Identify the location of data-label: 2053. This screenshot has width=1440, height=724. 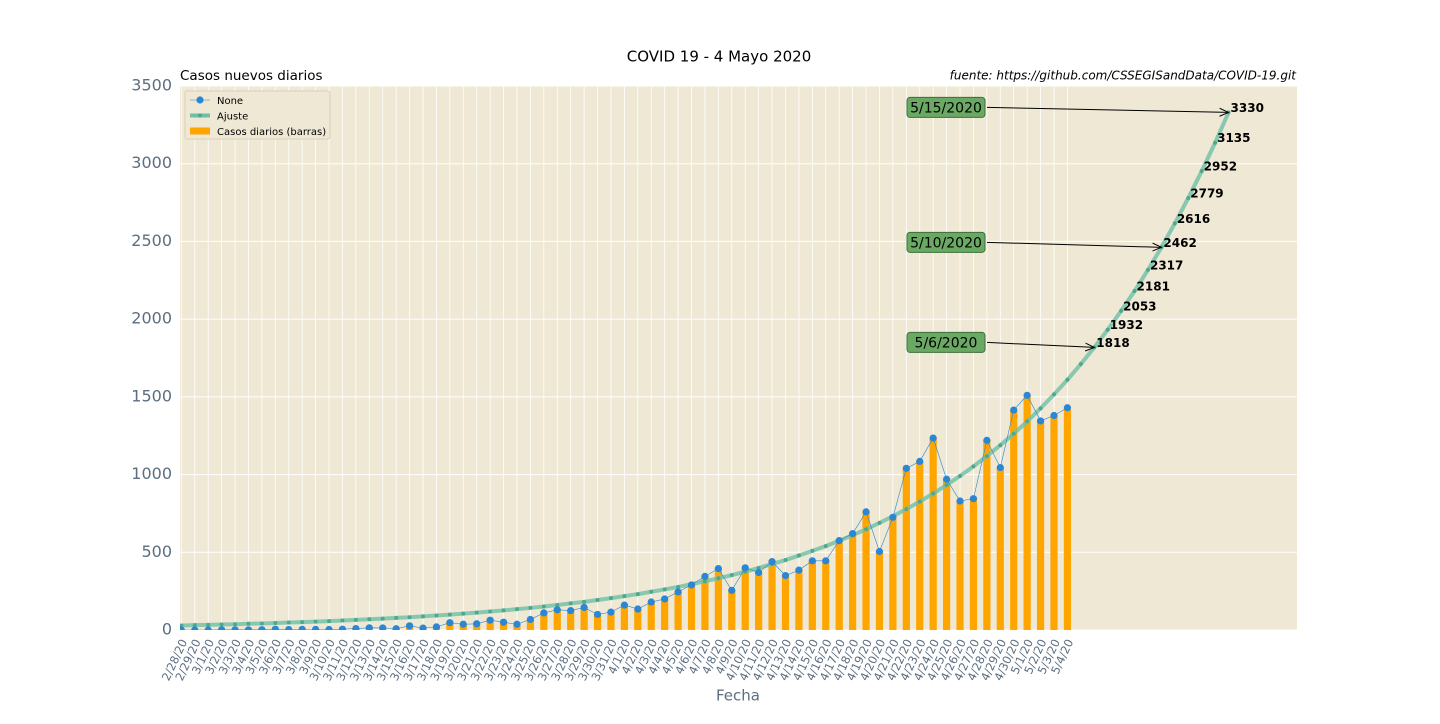
(1139, 306).